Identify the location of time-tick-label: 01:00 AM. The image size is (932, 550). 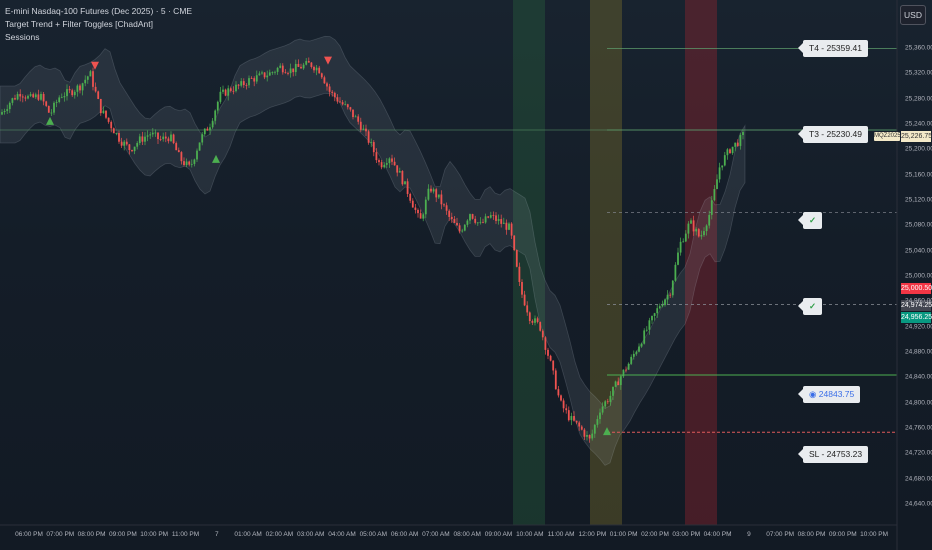
(248, 534).